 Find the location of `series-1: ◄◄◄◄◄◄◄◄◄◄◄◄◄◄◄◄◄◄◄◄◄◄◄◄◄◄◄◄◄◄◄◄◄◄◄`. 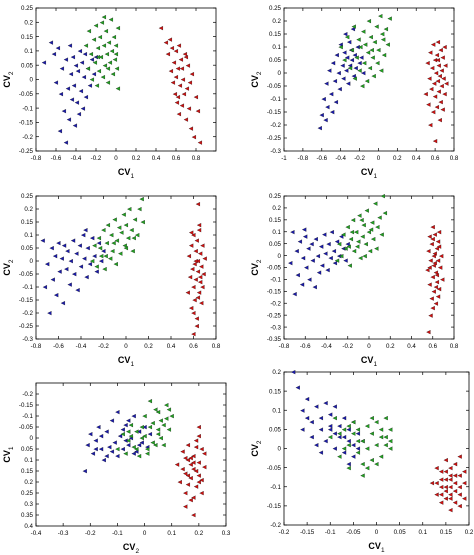

series-1: ◄◄◄◄◄◄◄◄◄◄◄◄◄◄◄◄◄◄◄◄◄◄◄◄◄◄◄◄◄◄◄◄◄◄◄ is located at coordinates (328, 418).